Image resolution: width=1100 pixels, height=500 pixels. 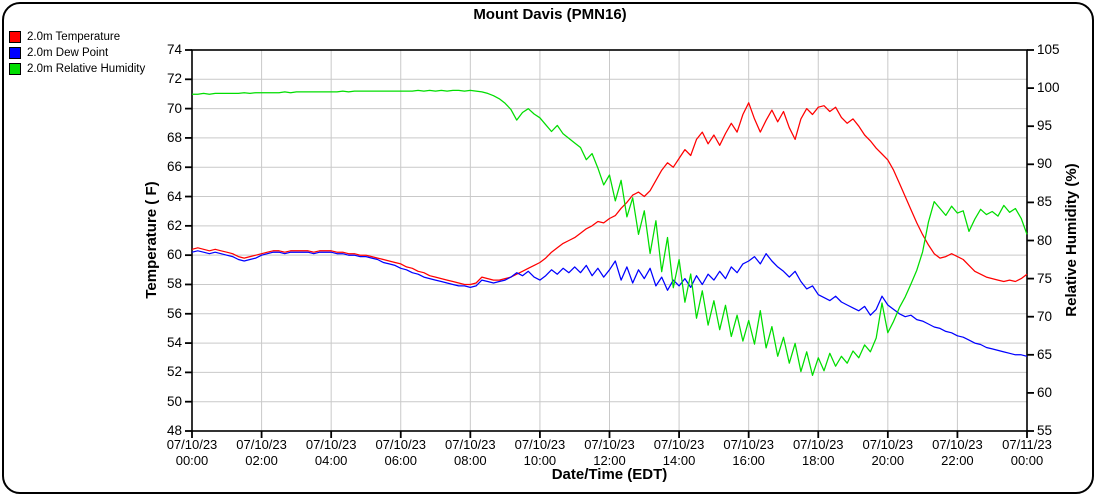 What do you see at coordinates (174, 167) in the screenshot?
I see `left-axis-tick-label: 66` at bounding box center [174, 167].